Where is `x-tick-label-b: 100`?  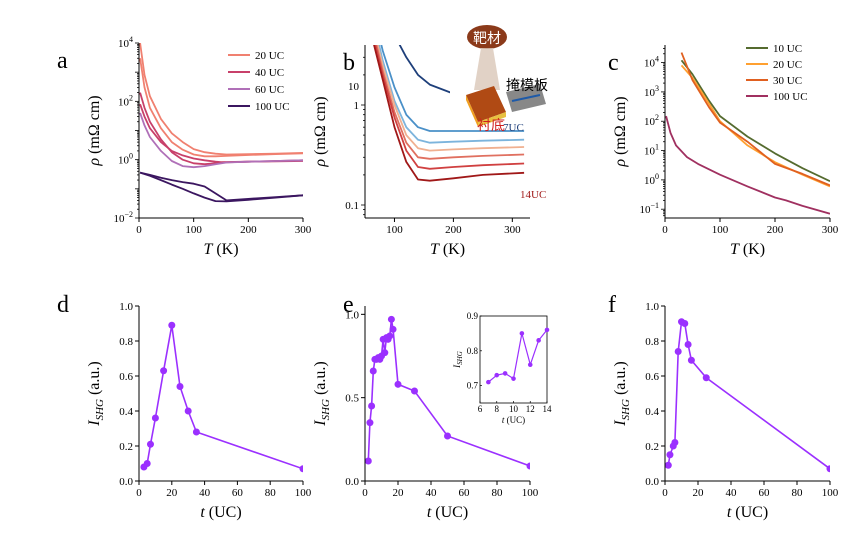
x-tick-label-b: 100 is located at coordinates (394, 230).